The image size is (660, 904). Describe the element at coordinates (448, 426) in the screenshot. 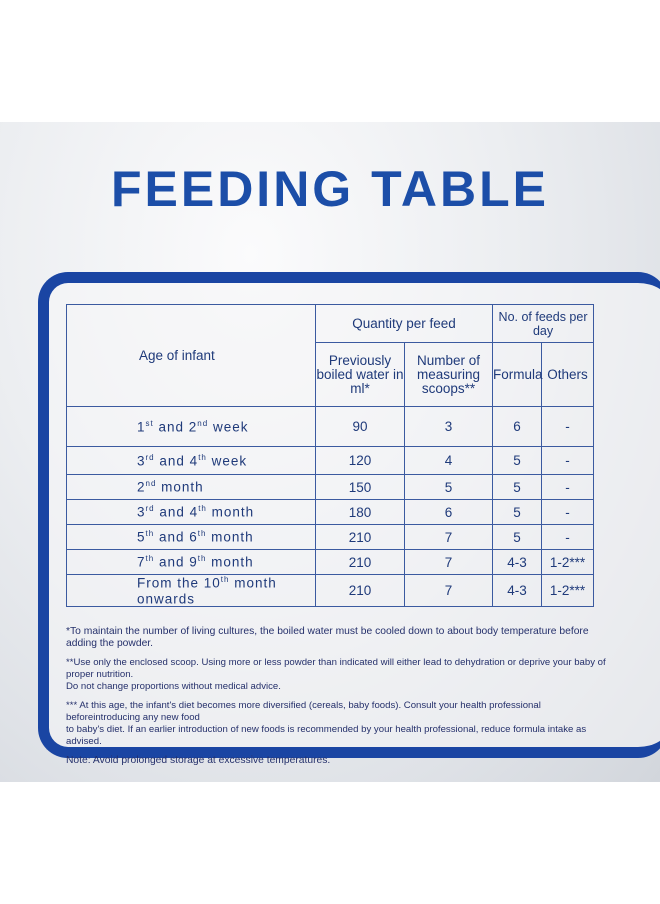

I see `scoops-cell: 3` at that location.